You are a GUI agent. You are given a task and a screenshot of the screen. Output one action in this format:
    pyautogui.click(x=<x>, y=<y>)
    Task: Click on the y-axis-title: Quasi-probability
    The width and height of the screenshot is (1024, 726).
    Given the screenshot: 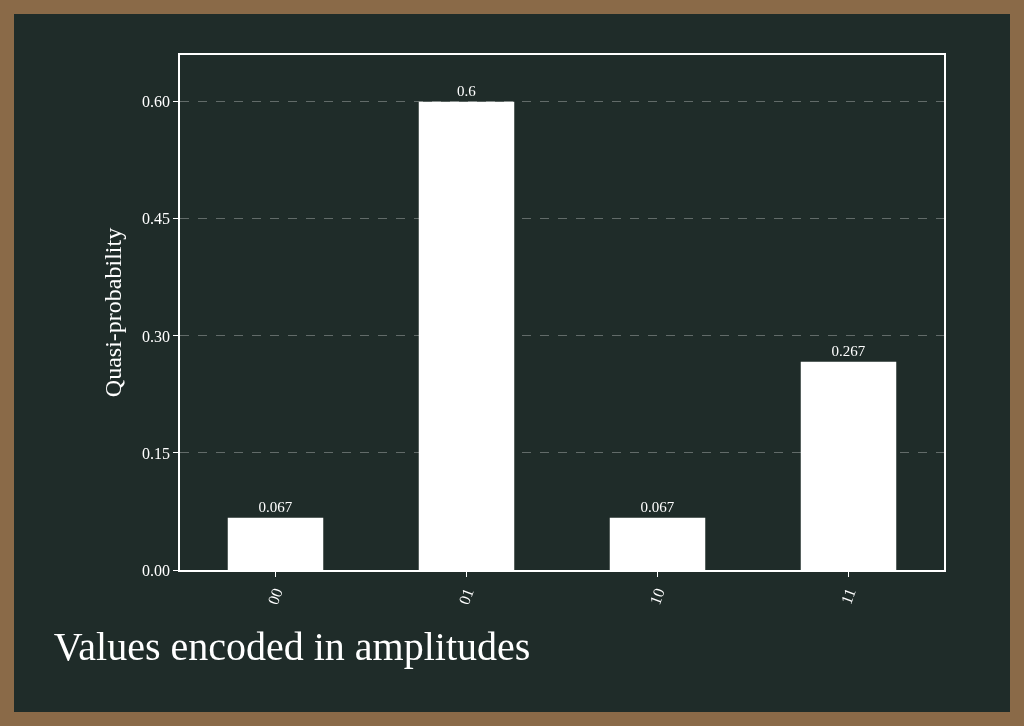 What is the action you would take?
    pyautogui.click(x=112, y=312)
    